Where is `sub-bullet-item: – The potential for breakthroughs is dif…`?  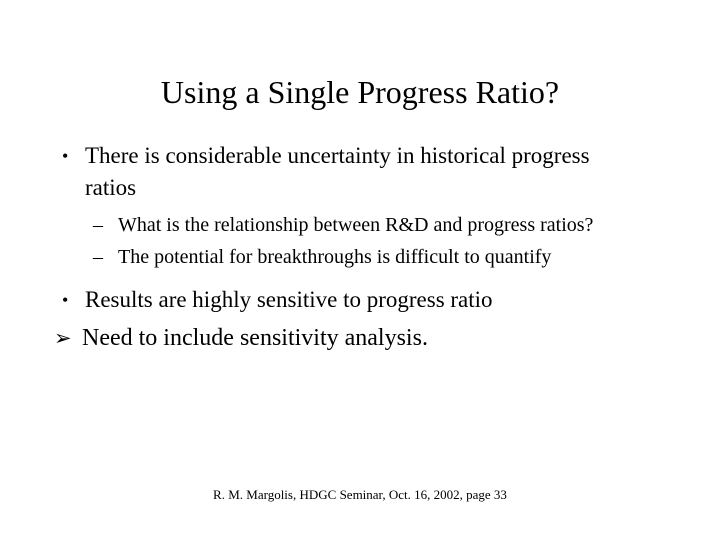
sub-bullet-item: – The potential for breakthroughs is dif… is located at coordinates (391, 257).